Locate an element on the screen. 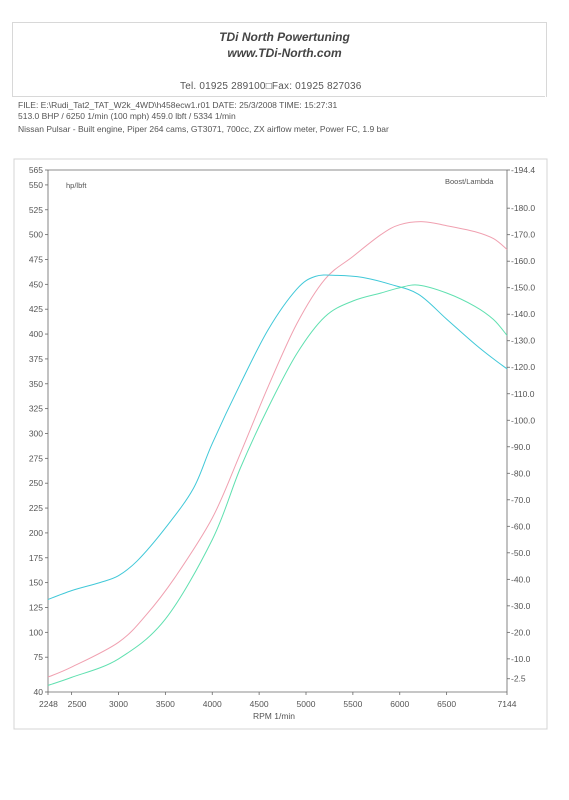 The height and width of the screenshot is (800, 569). left-tick-label-12: 275 is located at coordinates (36, 458).